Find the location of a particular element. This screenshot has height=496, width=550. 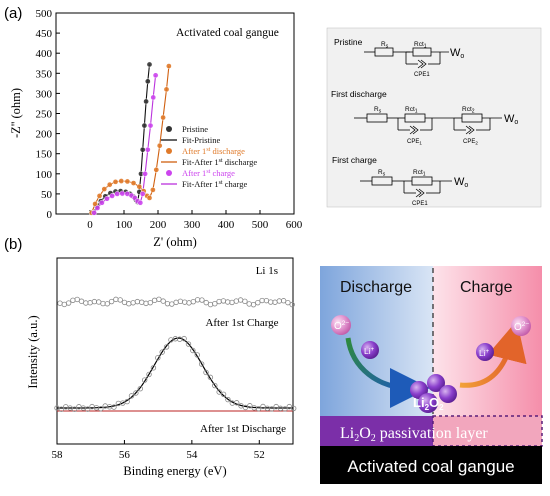

substrate-base is located at coordinates (431, 465).